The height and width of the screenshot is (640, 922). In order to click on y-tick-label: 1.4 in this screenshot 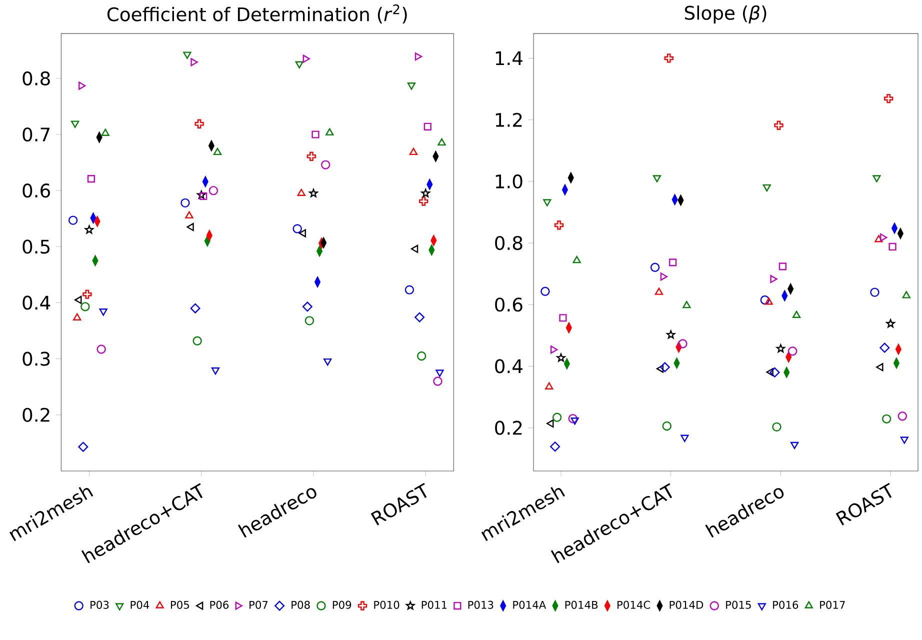, I will do `click(509, 59)`.